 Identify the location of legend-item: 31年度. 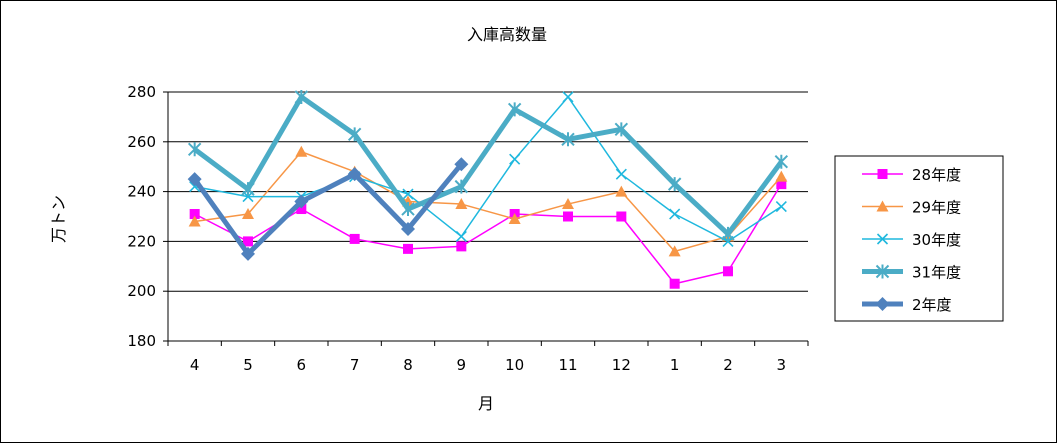
(911, 273).